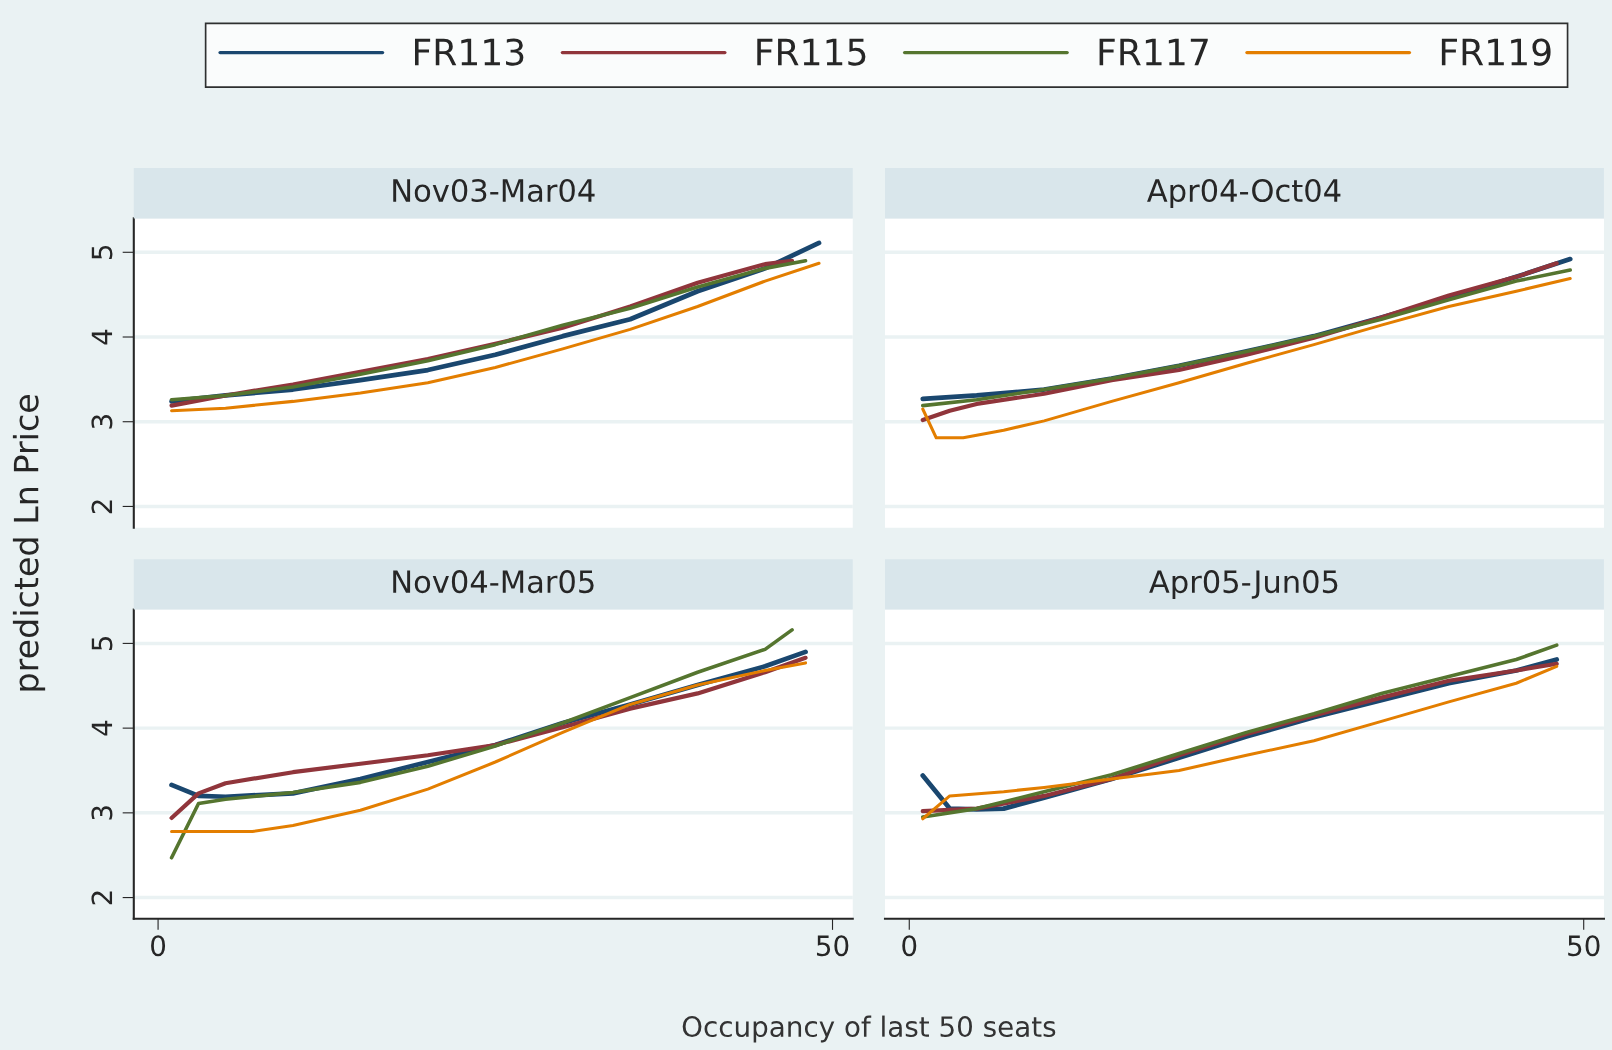  Describe the element at coordinates (1243, 585) in the screenshot. I see `chart-title: Apr05-Jun05` at that location.